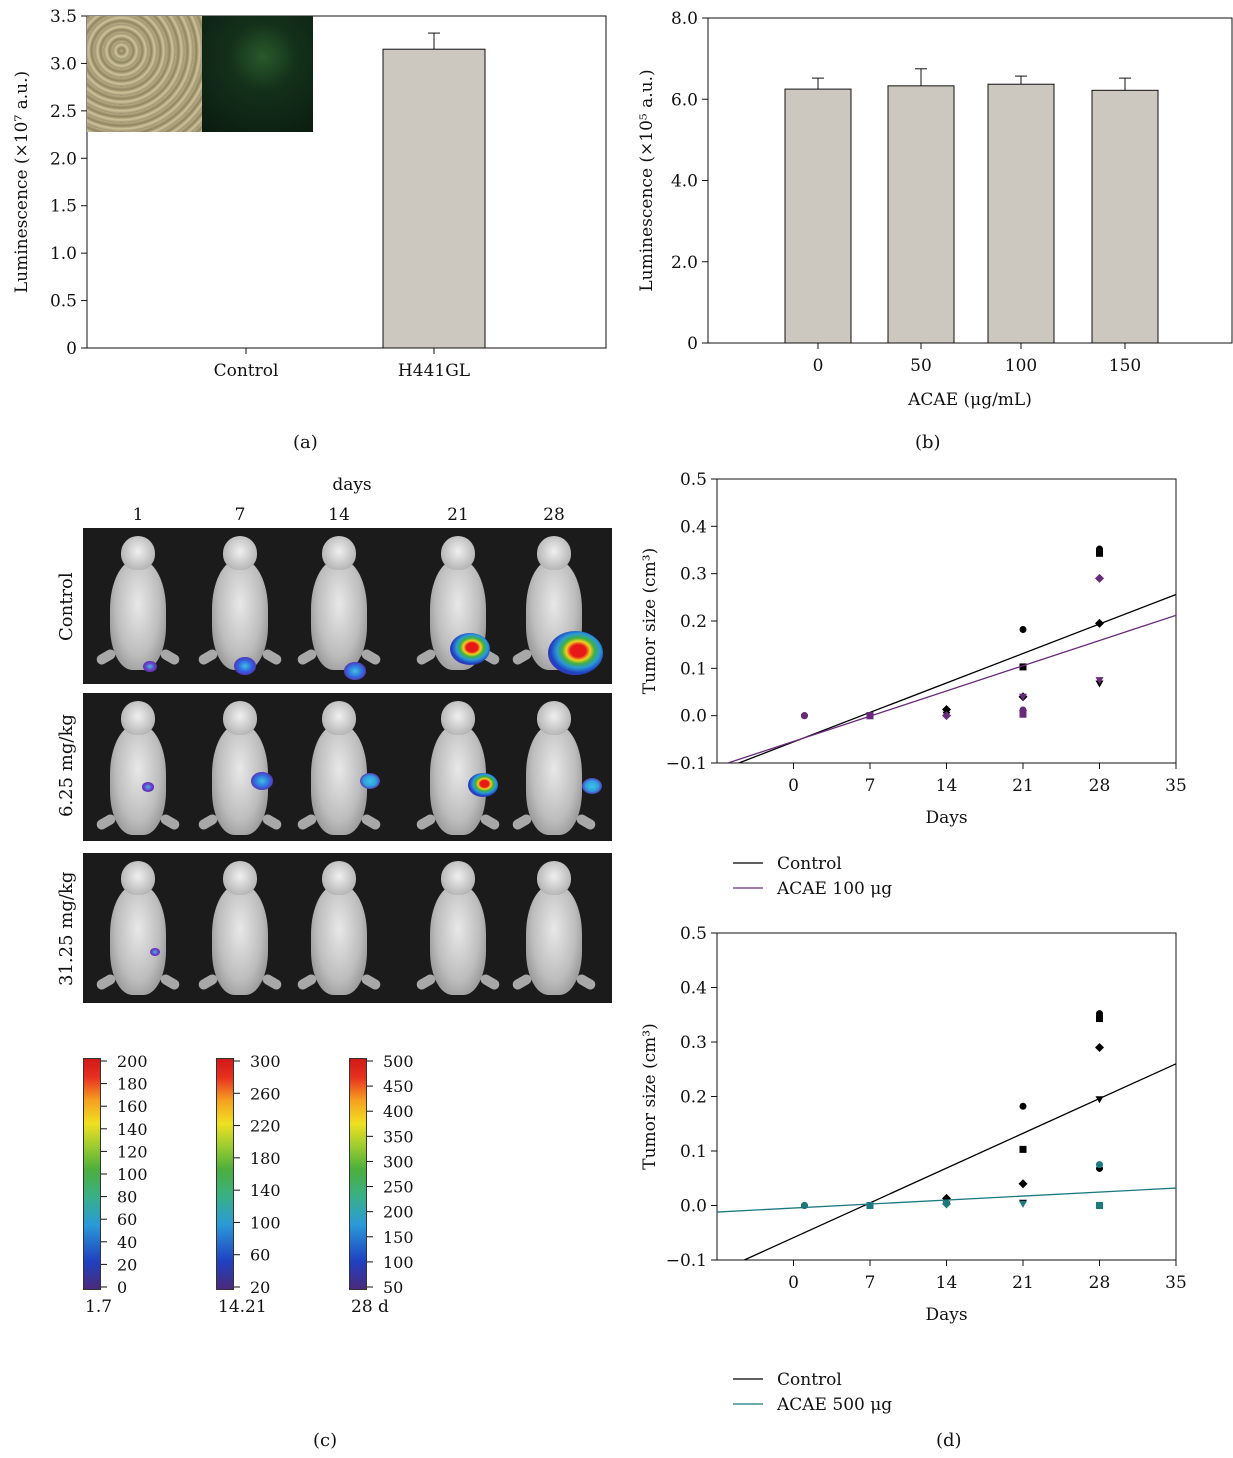 This screenshot has width=1233, height=1458. I want to click on y-tick-label-a: 1.5, so click(63, 207).